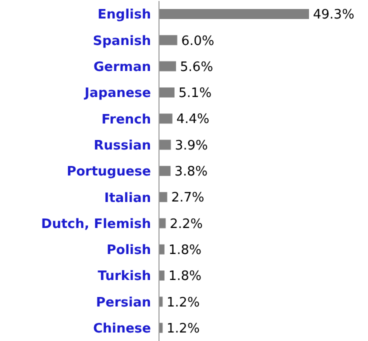 The image size is (368, 341). Describe the element at coordinates (191, 172) in the screenshot. I see `data-label: 3.8%` at that location.